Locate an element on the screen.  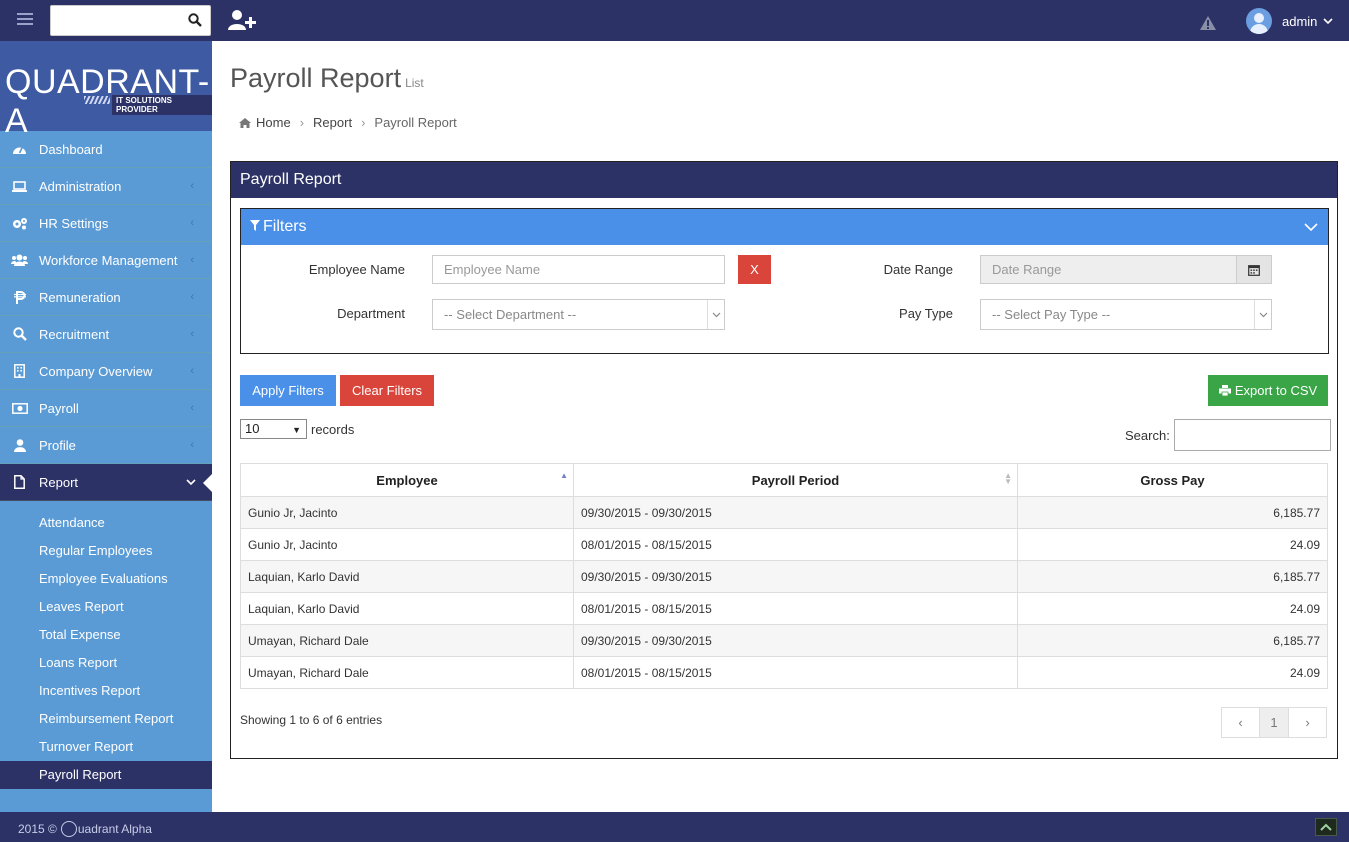
box-title: Payroll Report is located at coordinates (784, 180).